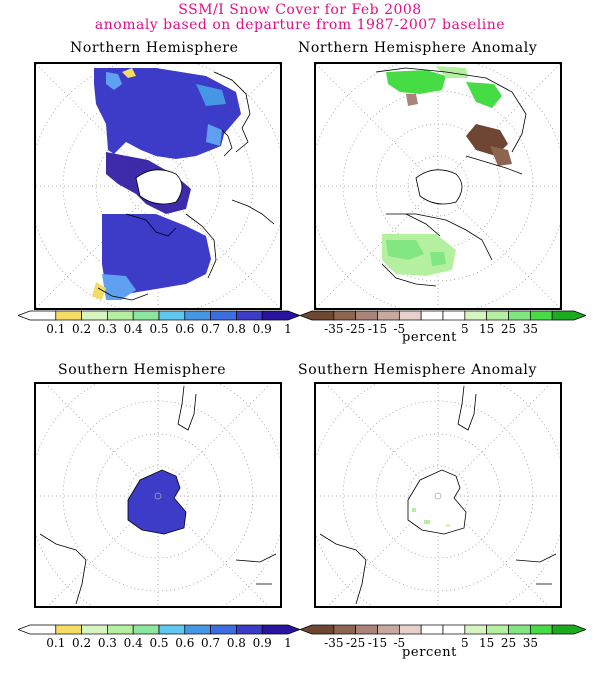  Describe the element at coordinates (418, 48) in the screenshot. I see `panel-title-nh-anomaly: Northern Hemisphere Anomaly` at that location.